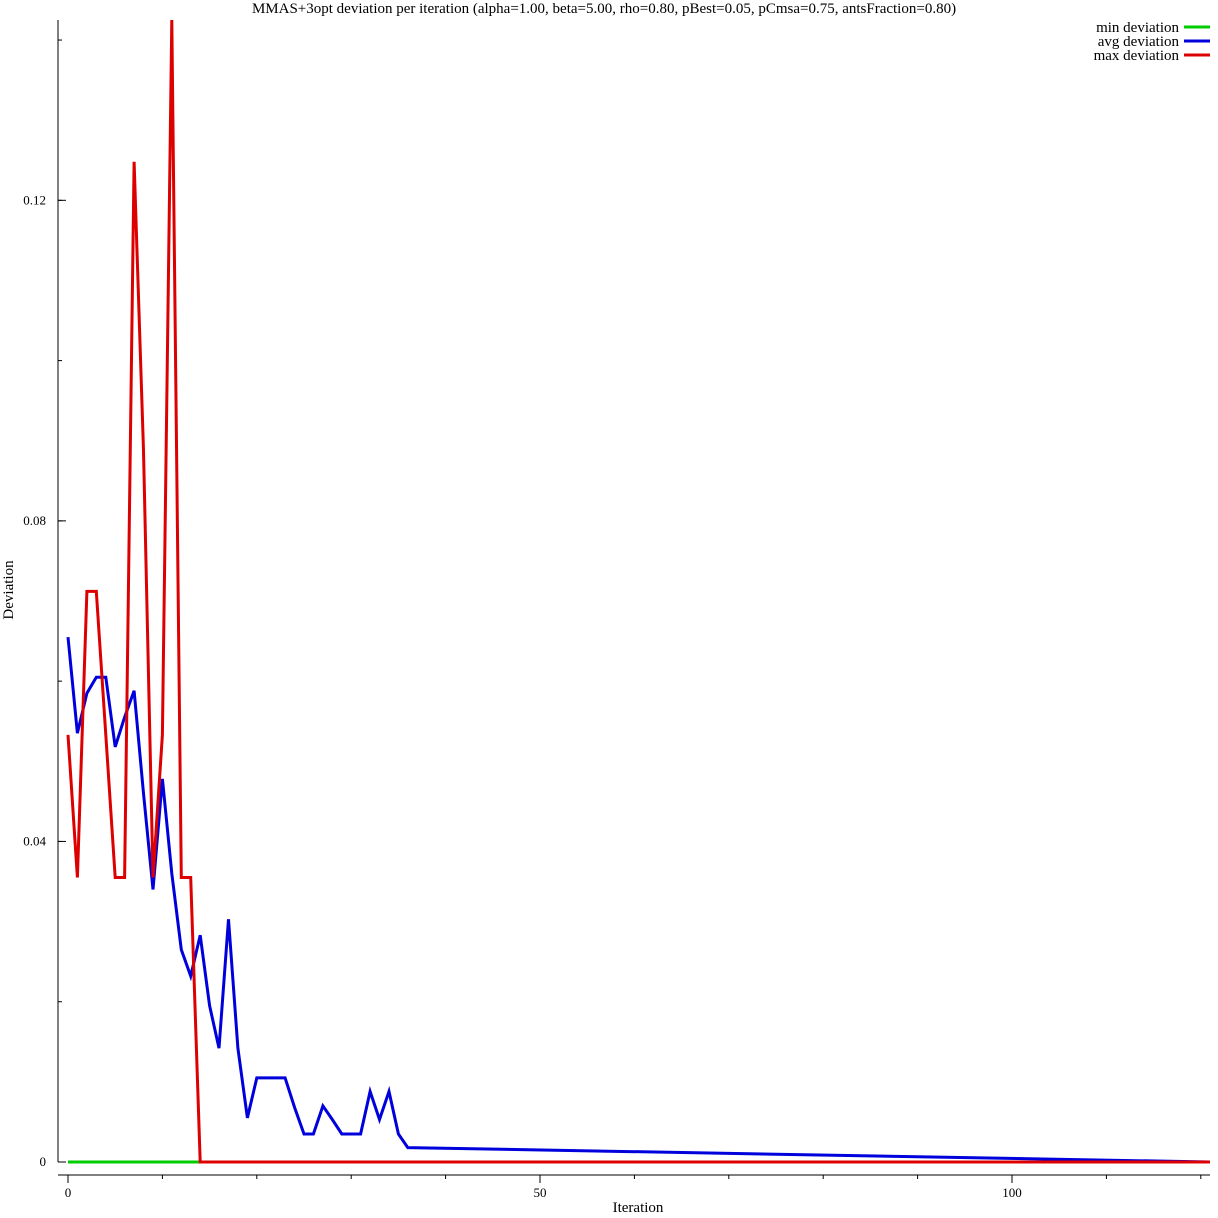  I want to click on x-tick-label: 50, so click(540, 1192).